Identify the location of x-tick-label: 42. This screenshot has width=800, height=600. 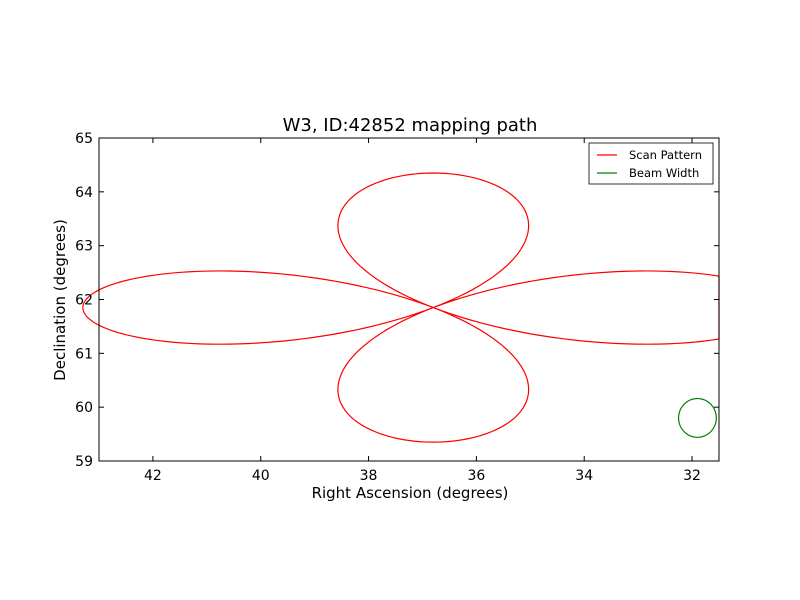
(153, 476).